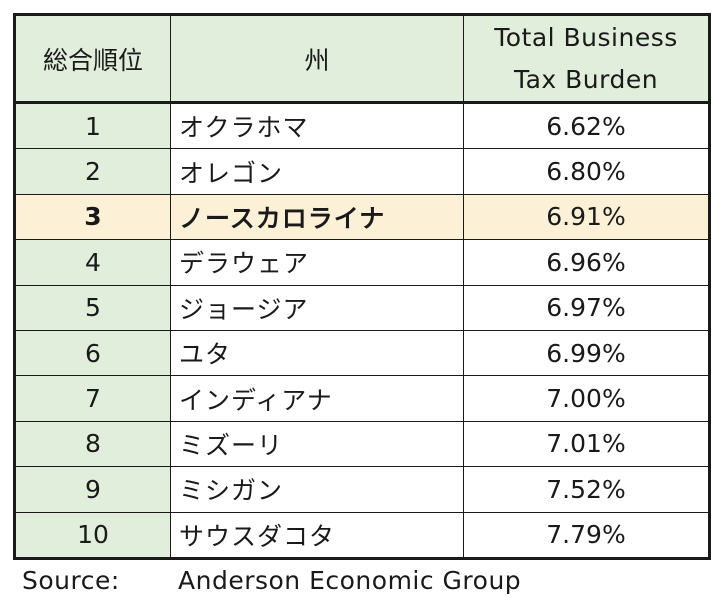 Image resolution: width=724 pixels, height=612 pixels. Describe the element at coordinates (317, 353) in the screenshot. I see `state-cell: ユタ` at that location.